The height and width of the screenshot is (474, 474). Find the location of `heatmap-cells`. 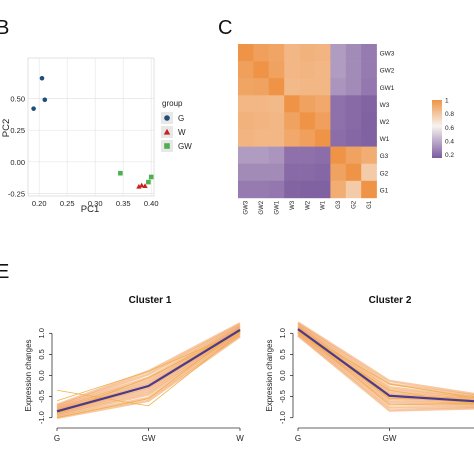

heatmap-cells is located at coordinates (307, 121).